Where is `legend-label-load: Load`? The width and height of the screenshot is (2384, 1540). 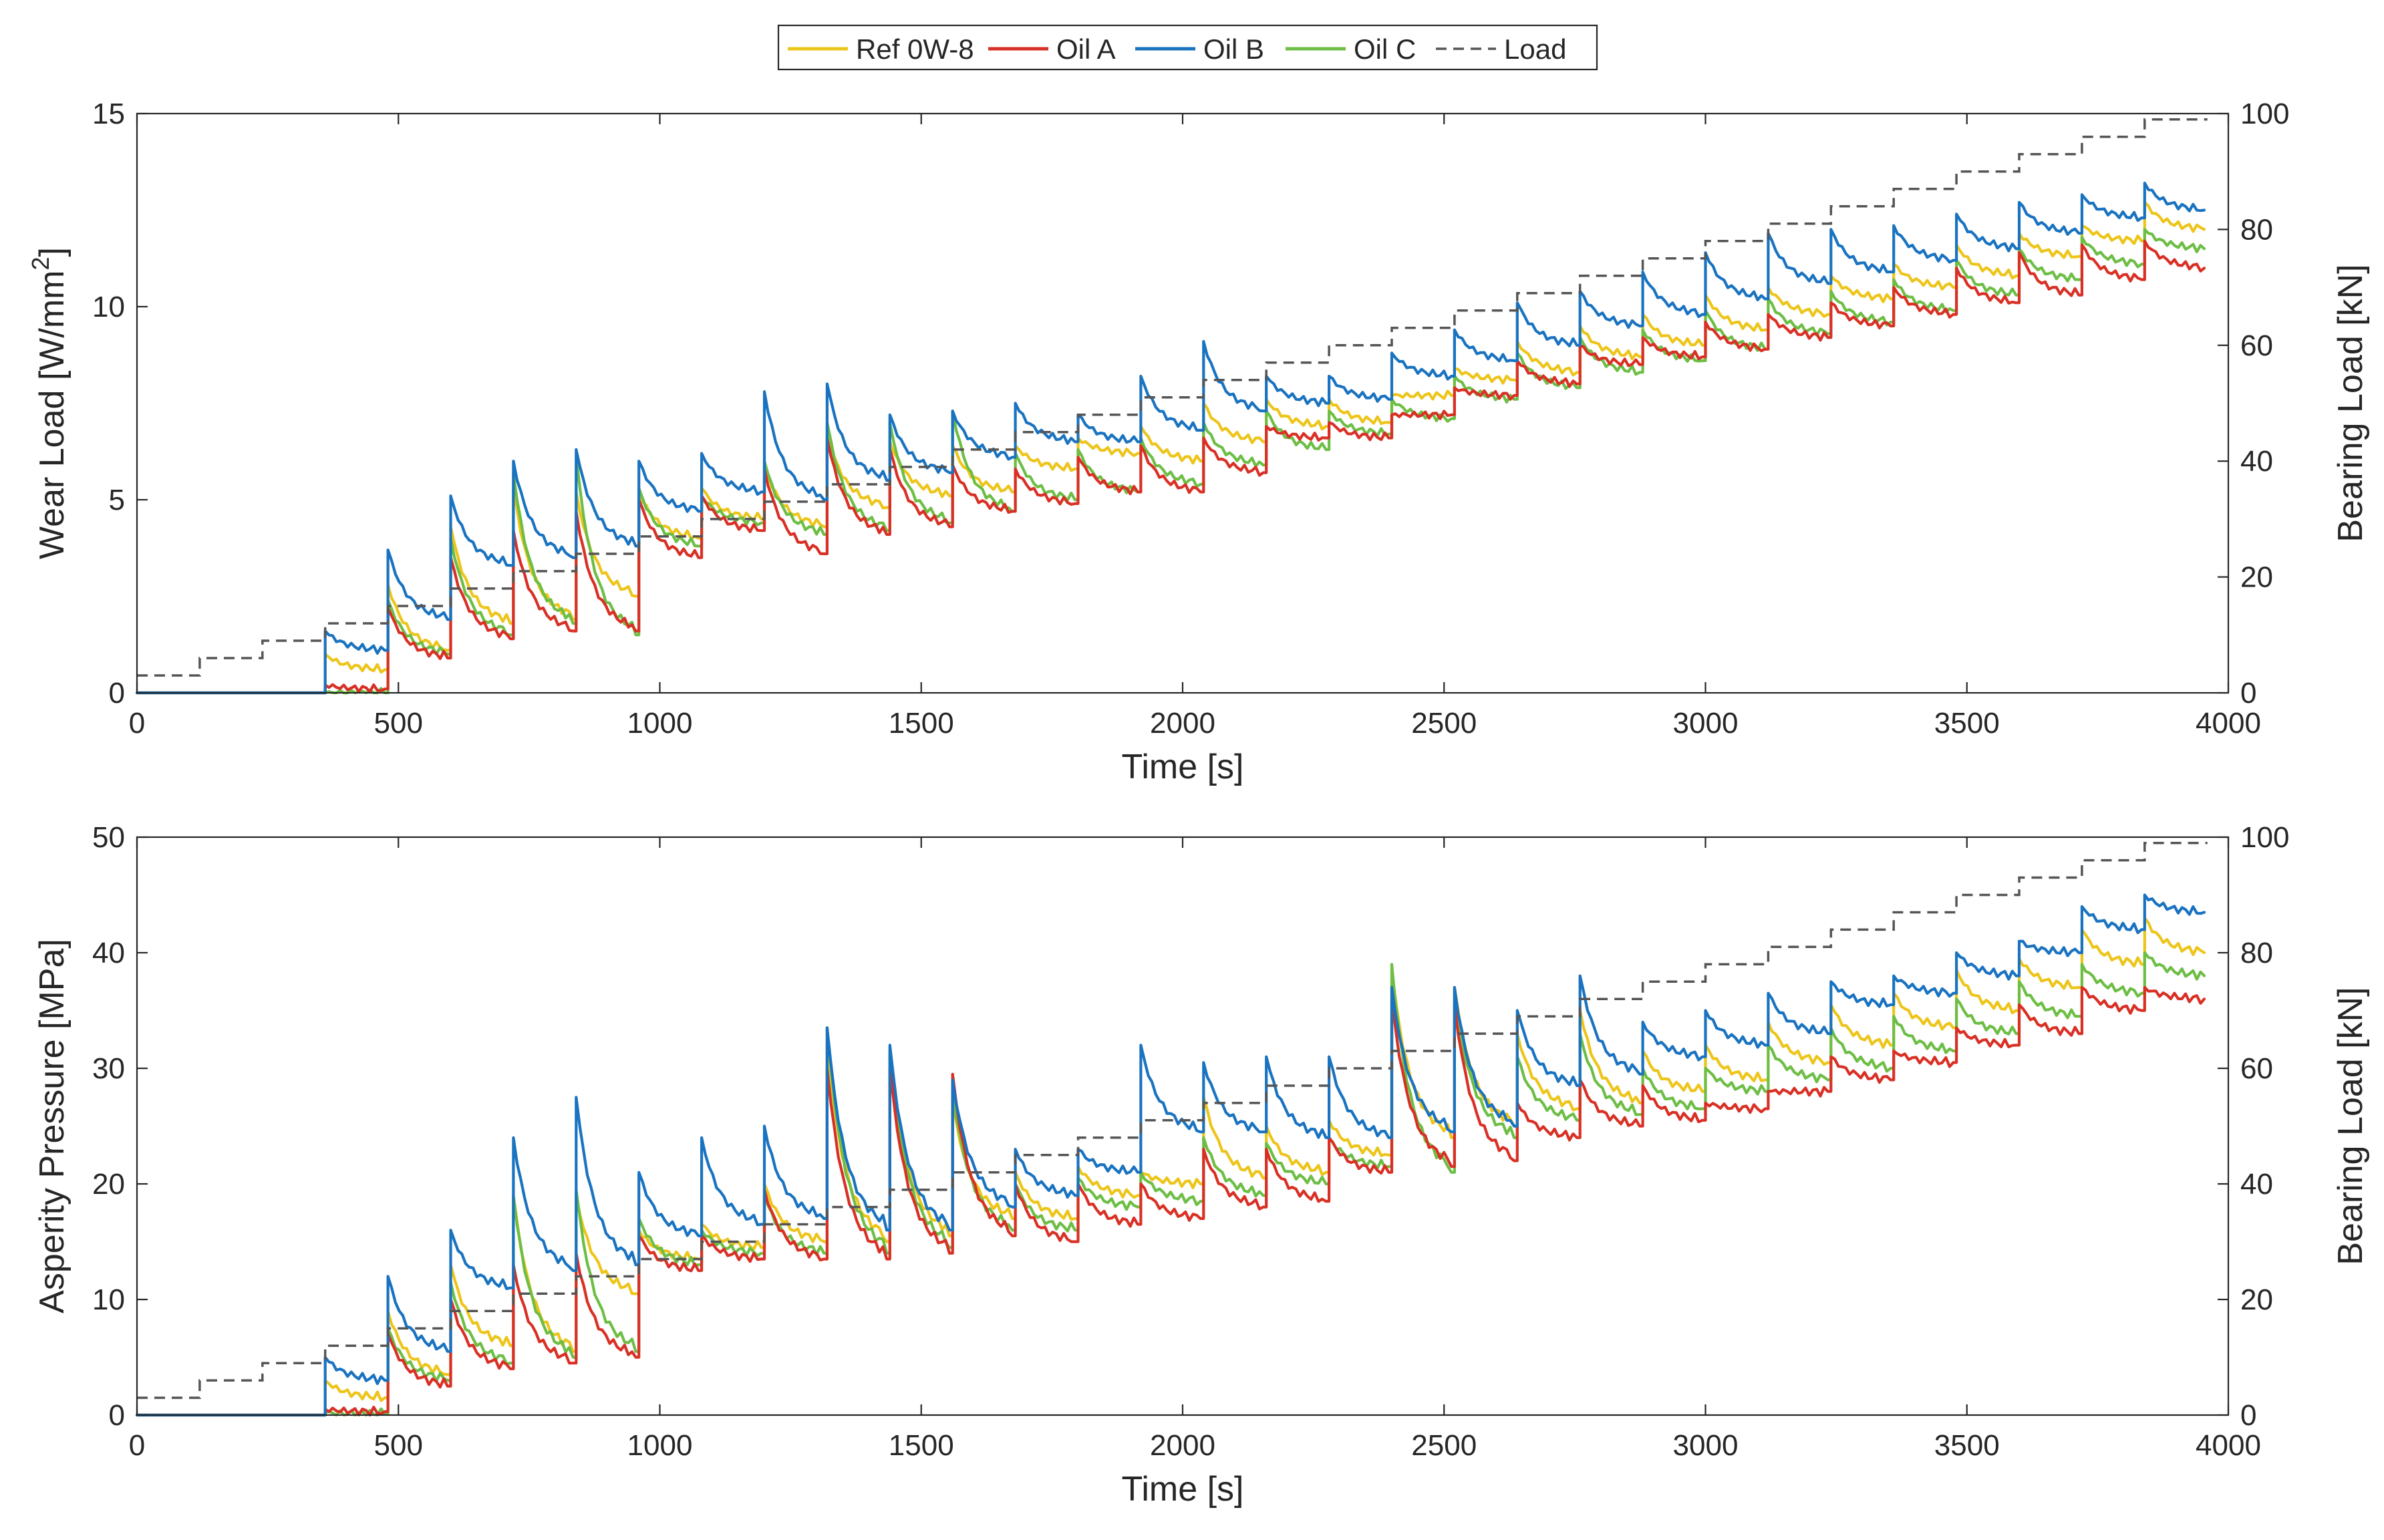 legend-label-load: Load is located at coordinates (1535, 49).